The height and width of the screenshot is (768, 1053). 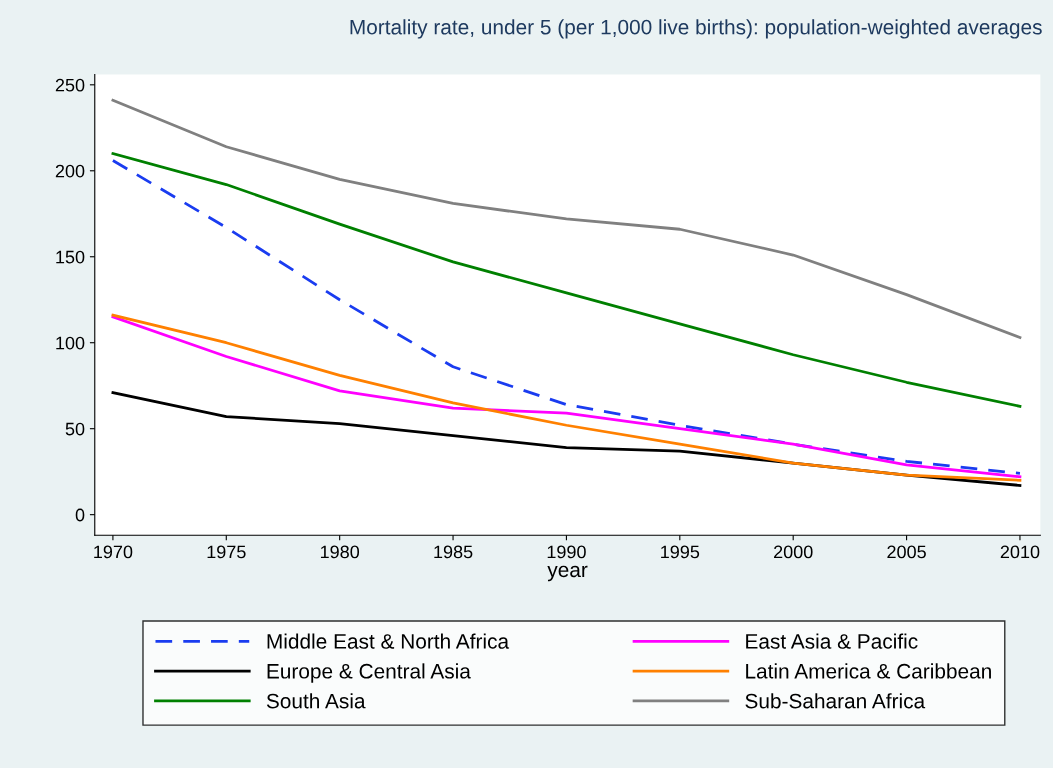 What do you see at coordinates (868, 671) in the screenshot?
I see `legend-label: Latin America & Caribbean` at bounding box center [868, 671].